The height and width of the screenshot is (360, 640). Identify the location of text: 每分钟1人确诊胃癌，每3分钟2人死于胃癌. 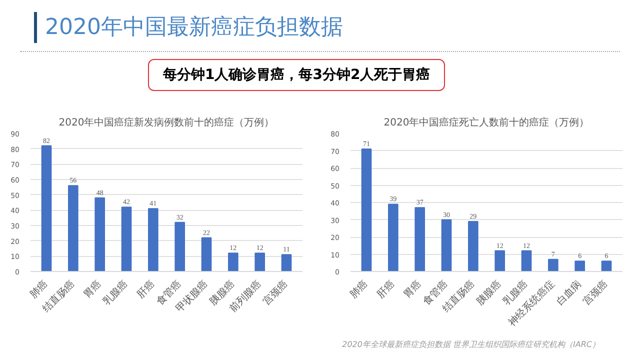
(297, 75).